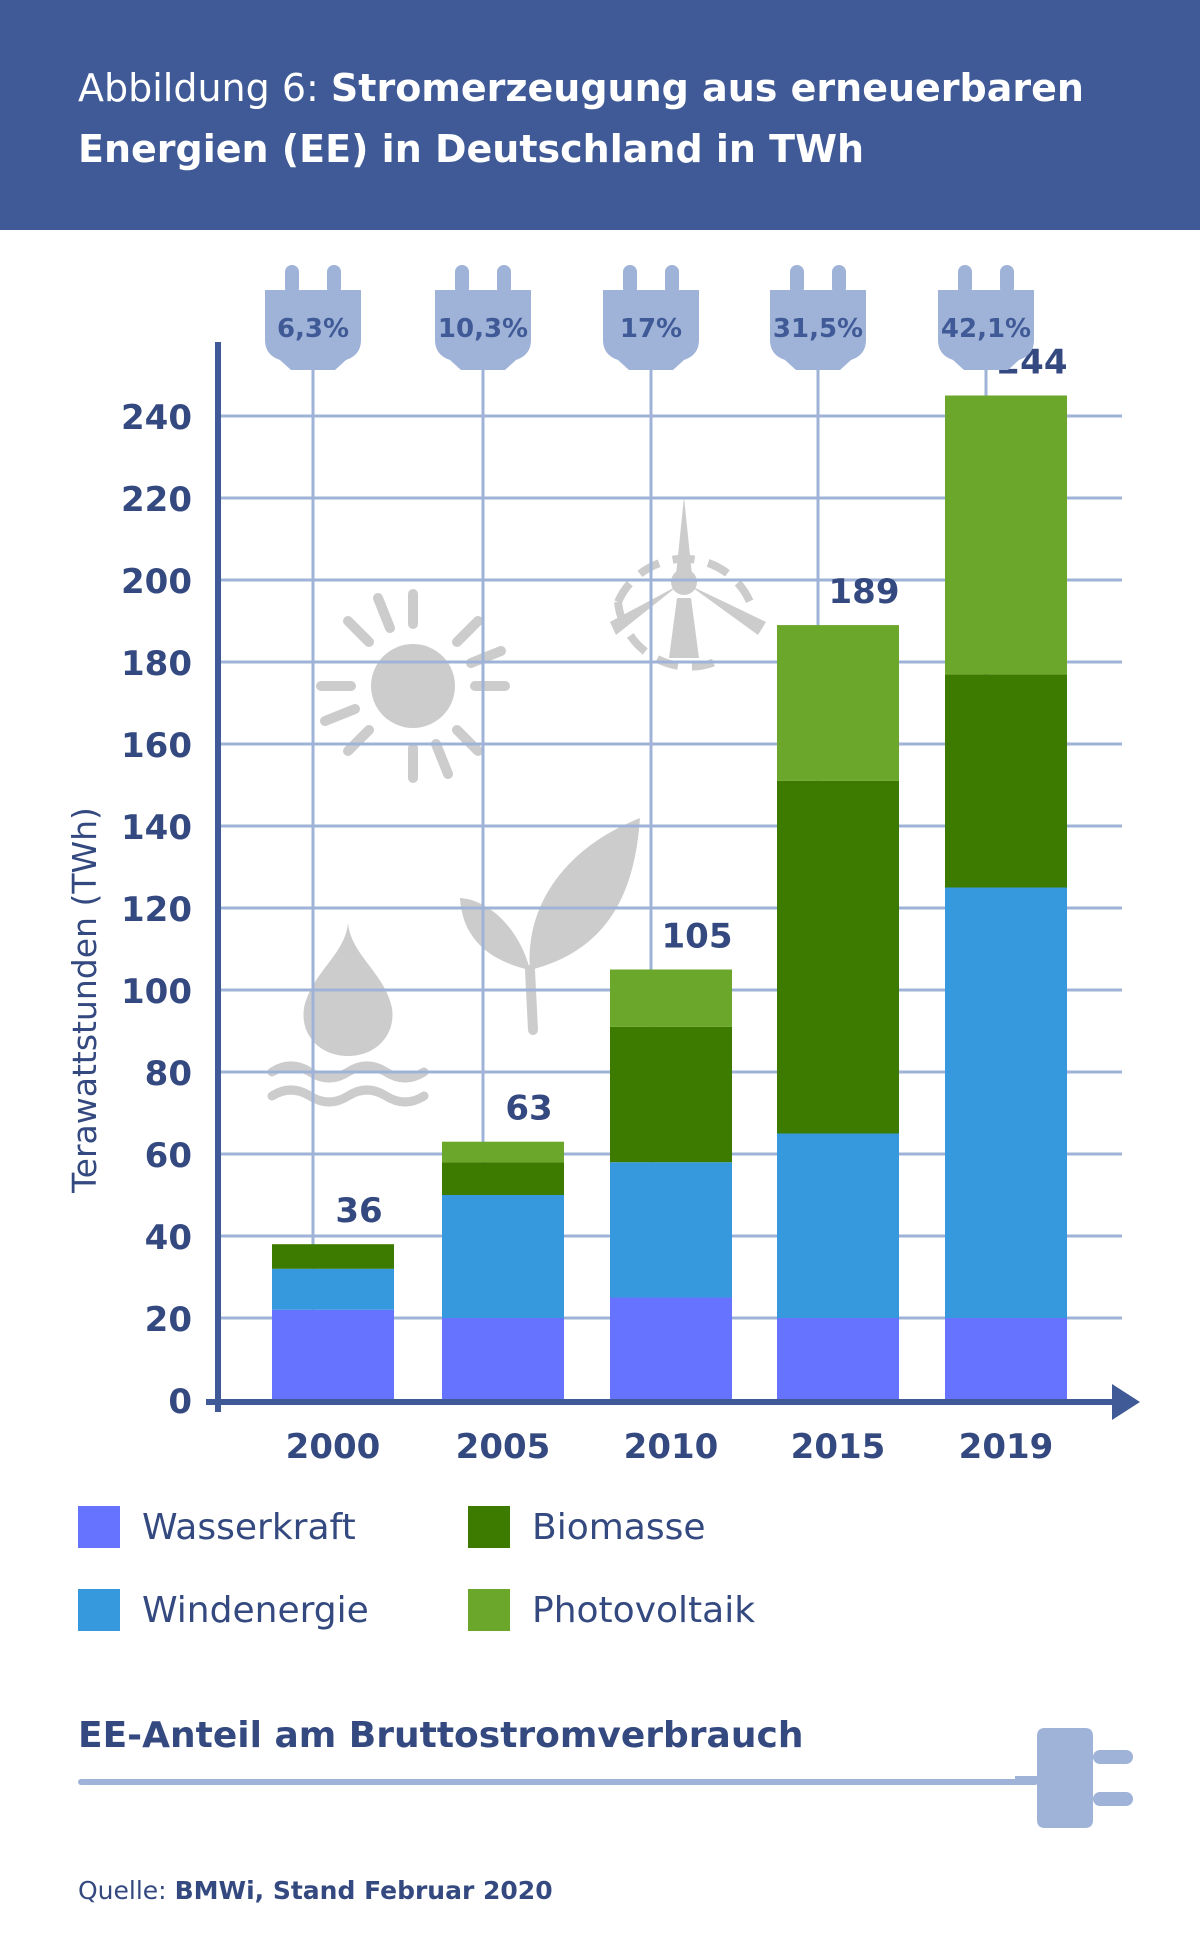 The width and height of the screenshot is (1200, 1955). I want to click on bar-windenergie-2005, so click(503, 1256).